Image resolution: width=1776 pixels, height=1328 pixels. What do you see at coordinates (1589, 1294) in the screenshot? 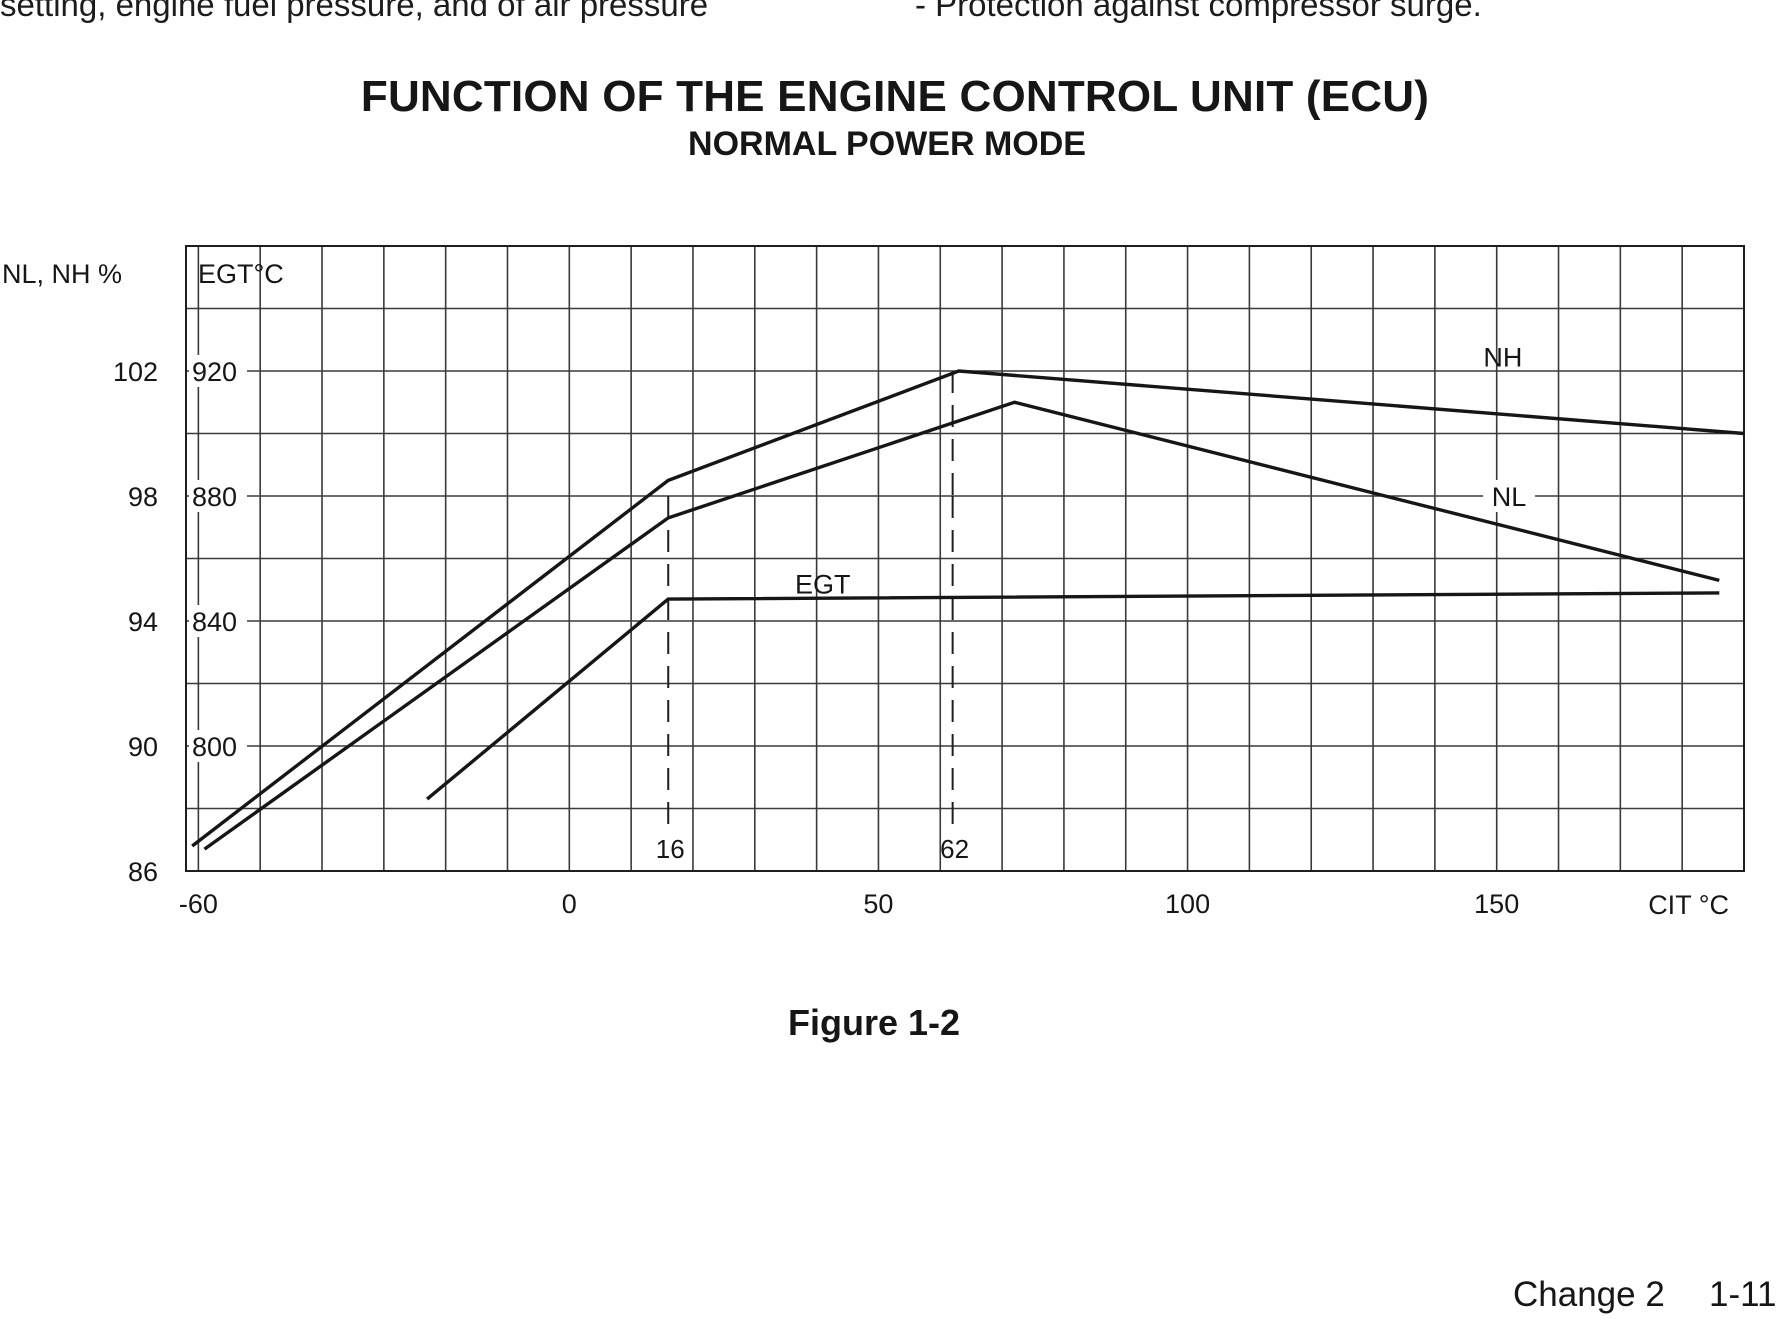
I see `footer-change: Change 2` at bounding box center [1589, 1294].